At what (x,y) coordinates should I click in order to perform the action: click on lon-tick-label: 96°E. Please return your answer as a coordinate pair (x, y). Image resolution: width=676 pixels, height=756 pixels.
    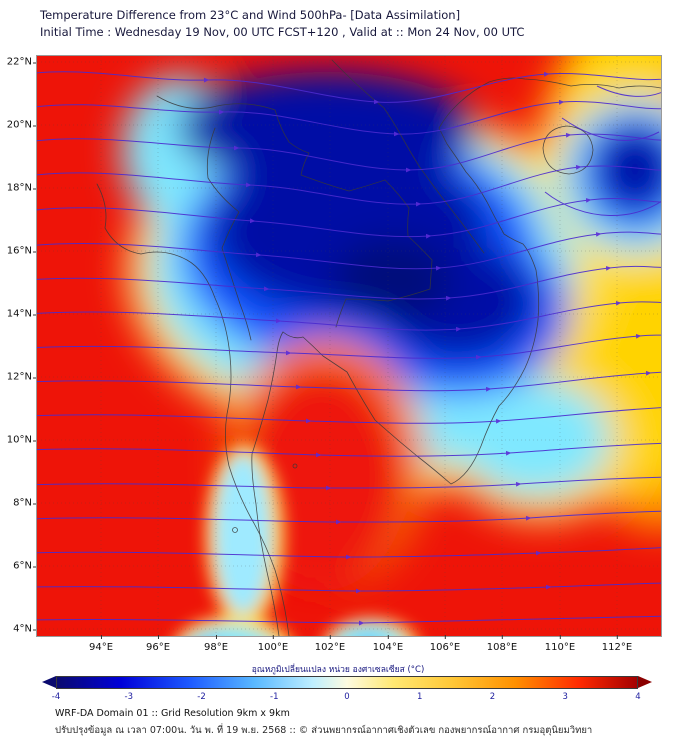
    Looking at the image, I should click on (158, 644).